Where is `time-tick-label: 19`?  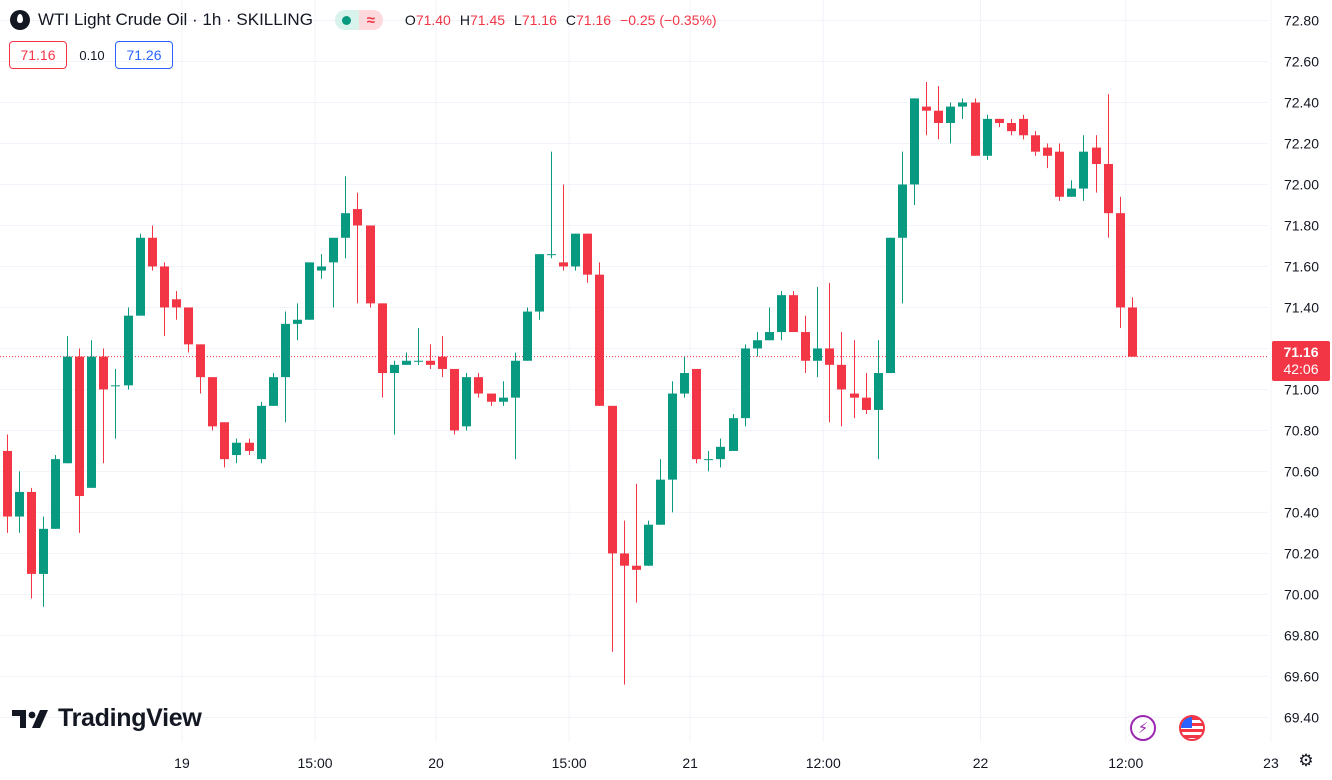
time-tick-label: 19 is located at coordinates (182, 763).